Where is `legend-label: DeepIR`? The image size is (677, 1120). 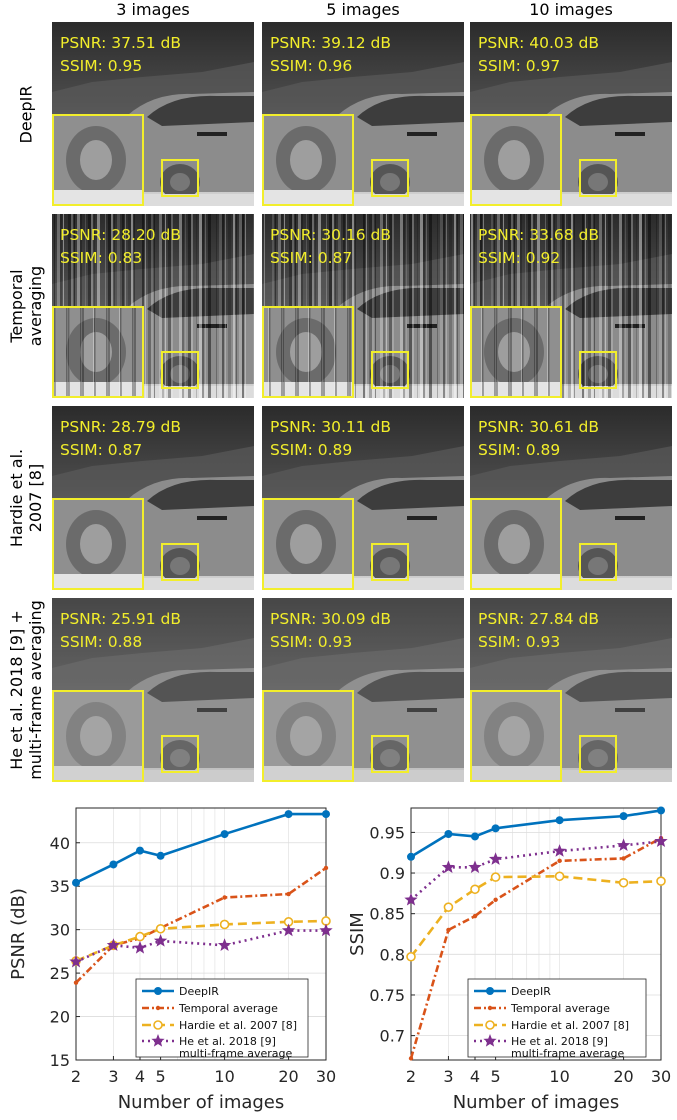 legend-label: DeepIR is located at coordinates (531, 991).